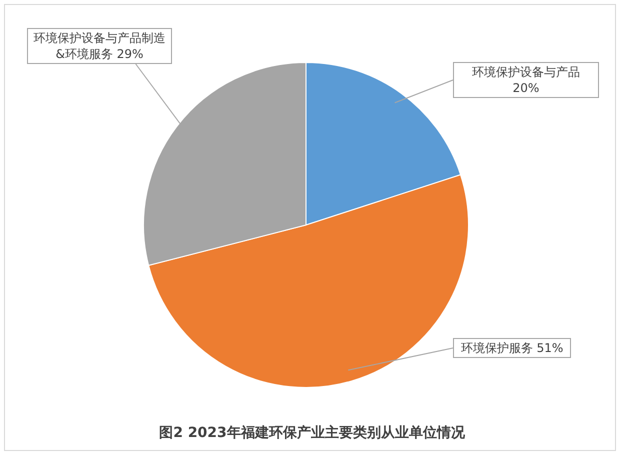  Describe the element at coordinates (526, 88) in the screenshot. I see `data-label: 20%` at that location.